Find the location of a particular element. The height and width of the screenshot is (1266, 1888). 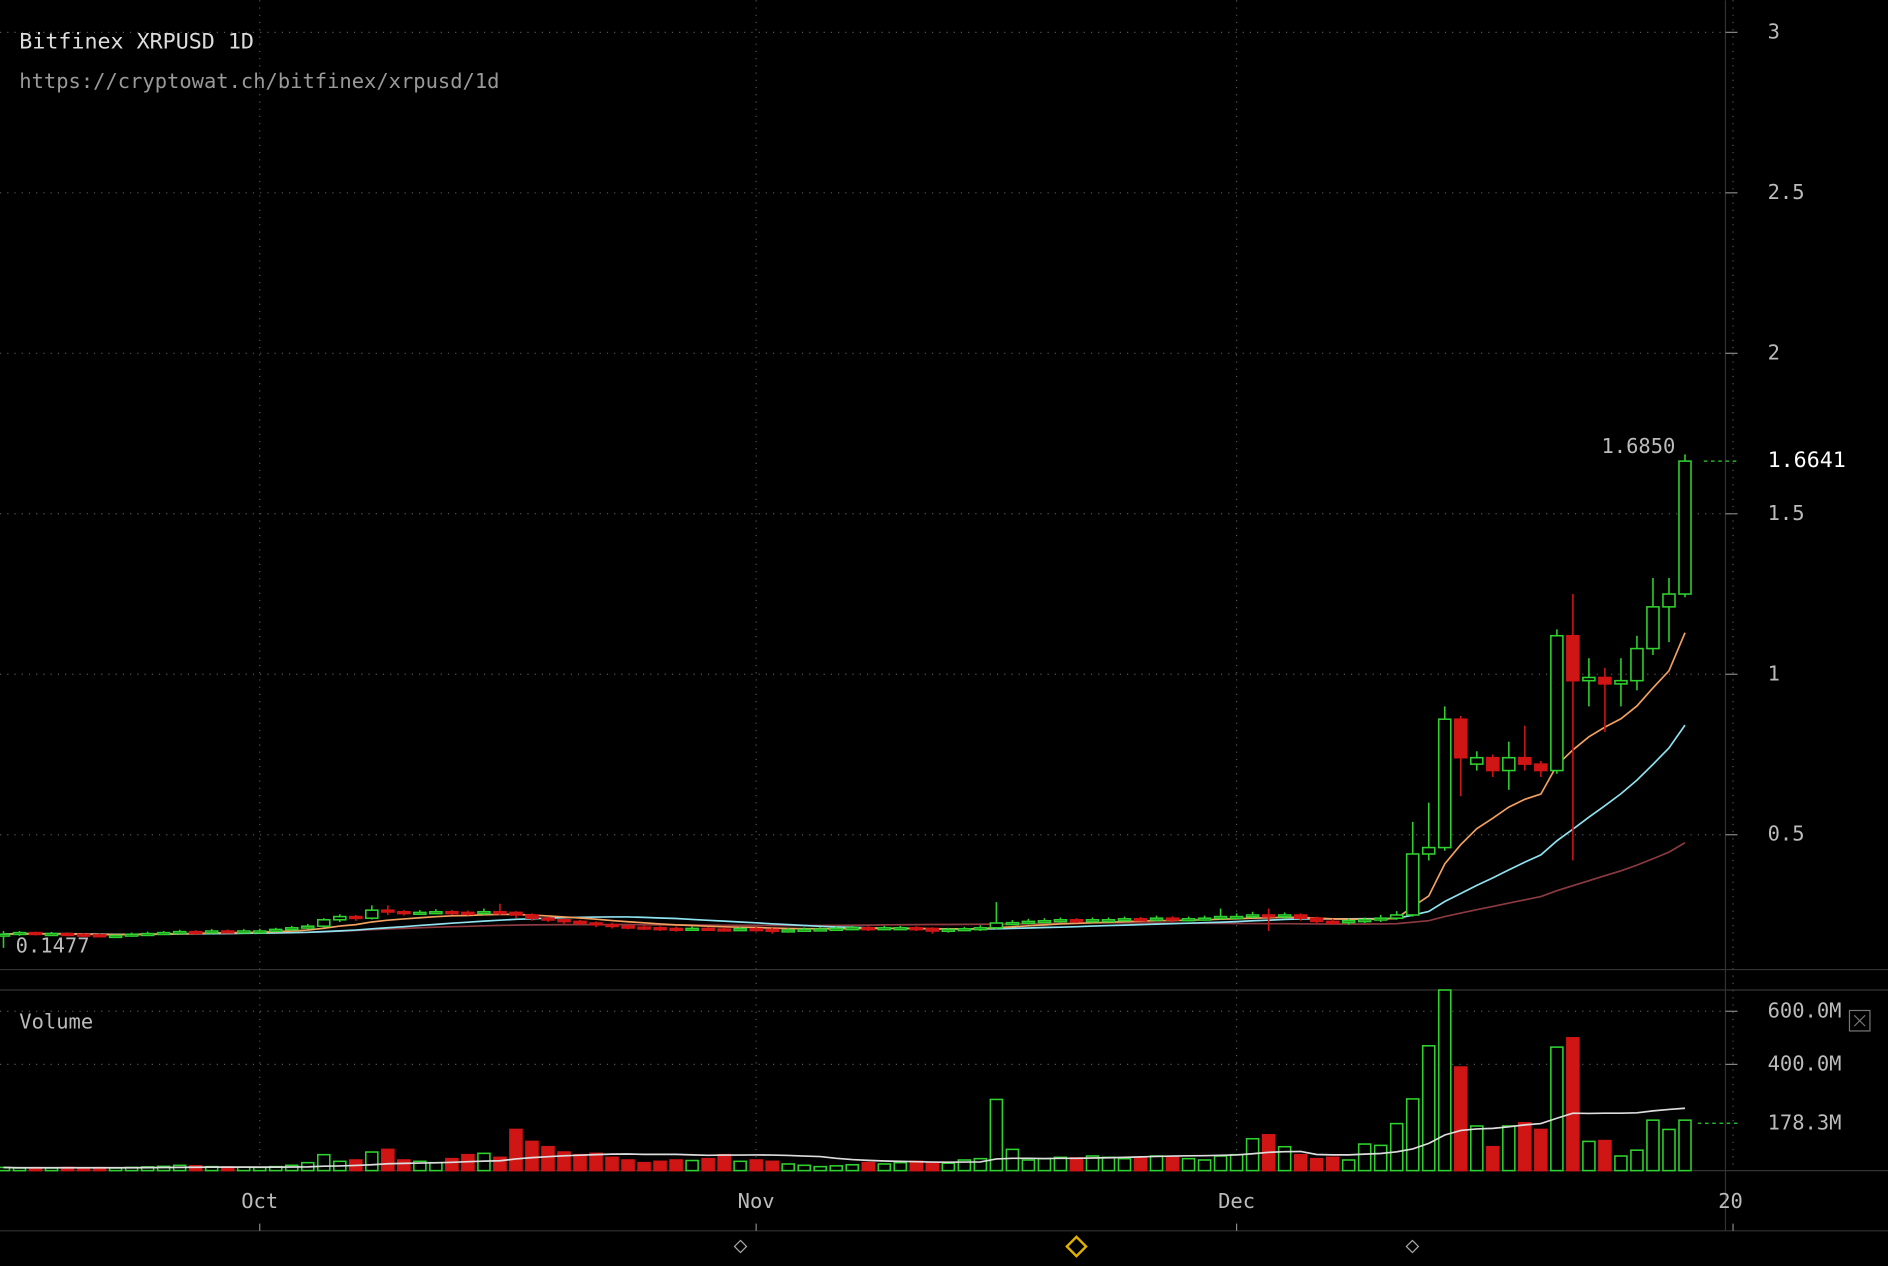

y-tick-label: 3 is located at coordinates (1774, 31).